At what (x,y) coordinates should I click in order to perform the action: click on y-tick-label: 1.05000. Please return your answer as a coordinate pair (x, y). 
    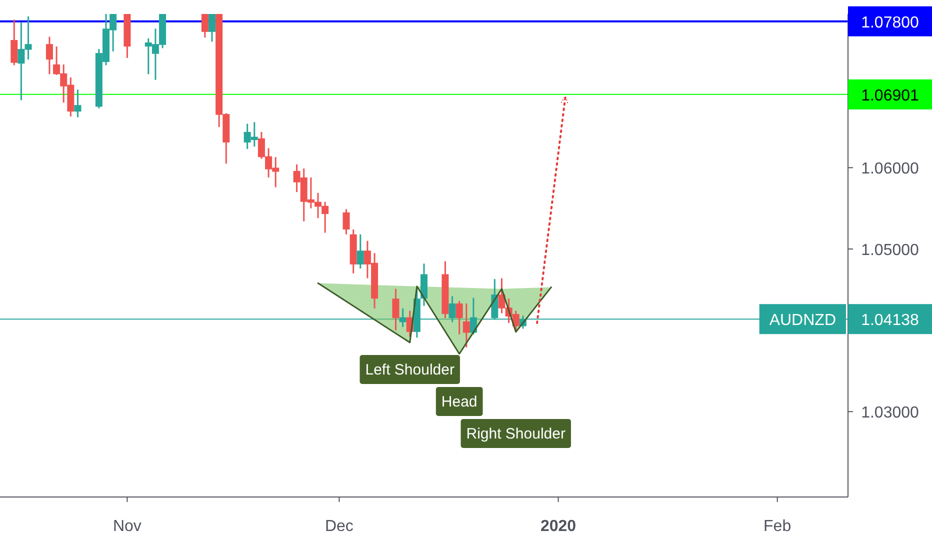
    Looking at the image, I should click on (890, 250).